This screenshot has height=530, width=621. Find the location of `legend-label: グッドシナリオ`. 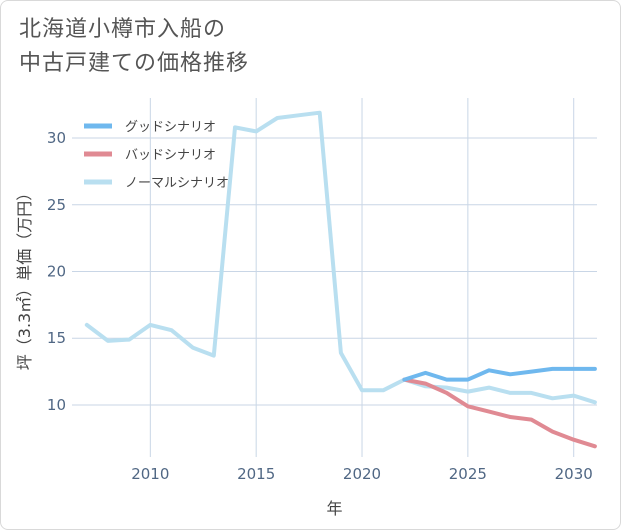

legend-label: グッドシナリオ is located at coordinates (170, 127).